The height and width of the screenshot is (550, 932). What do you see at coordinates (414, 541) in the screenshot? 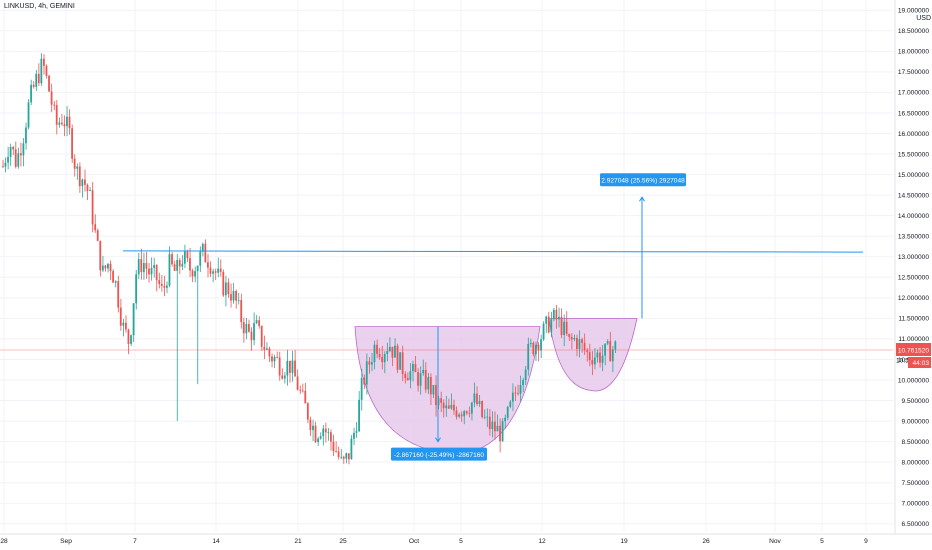
I see `x-tick-label: Oct` at bounding box center [414, 541].